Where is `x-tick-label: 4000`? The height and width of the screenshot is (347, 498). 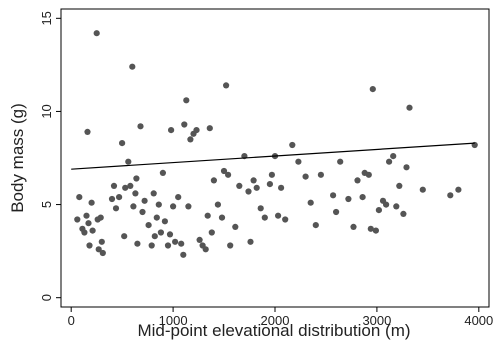
x-tick-label: 4000 is located at coordinates (478, 320).